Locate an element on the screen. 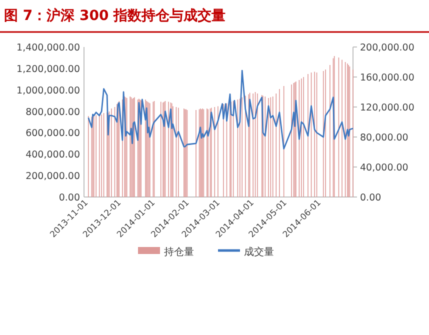 The width and height of the screenshot is (429, 335). y-tick-label: 1,200,000.00 is located at coordinates (48, 69).